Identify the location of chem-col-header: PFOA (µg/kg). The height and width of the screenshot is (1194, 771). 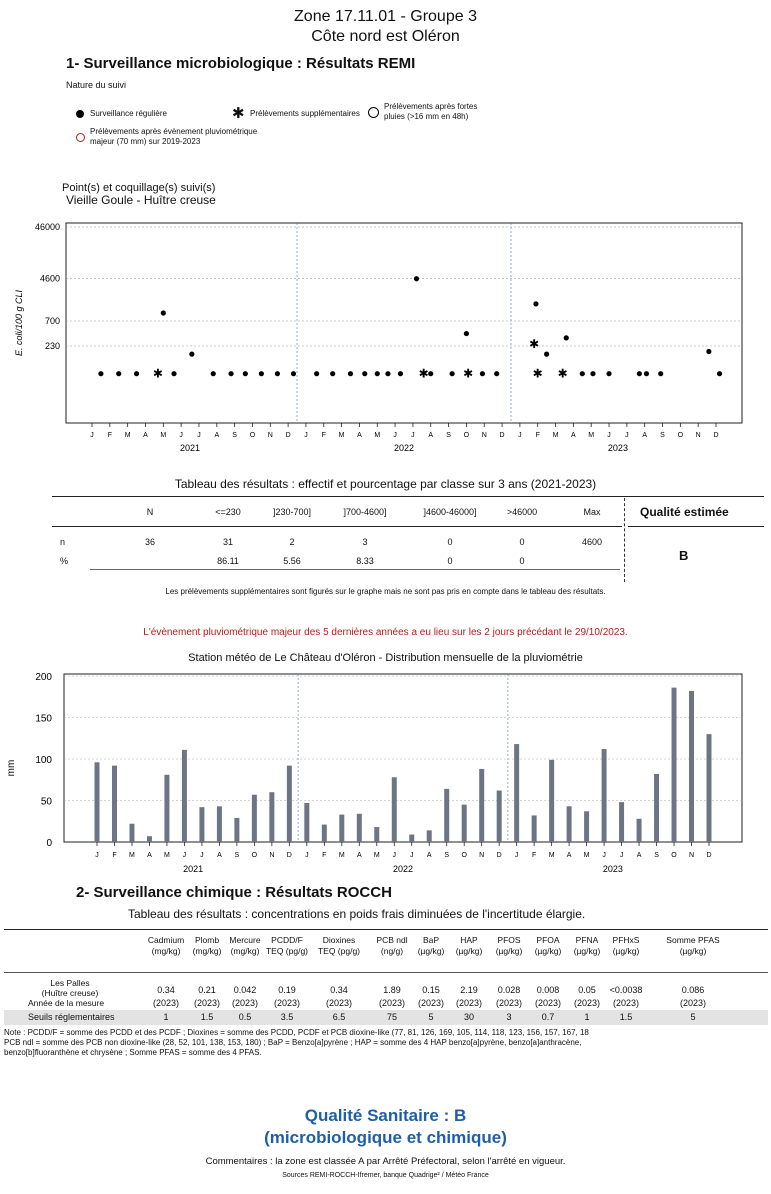
(548, 945).